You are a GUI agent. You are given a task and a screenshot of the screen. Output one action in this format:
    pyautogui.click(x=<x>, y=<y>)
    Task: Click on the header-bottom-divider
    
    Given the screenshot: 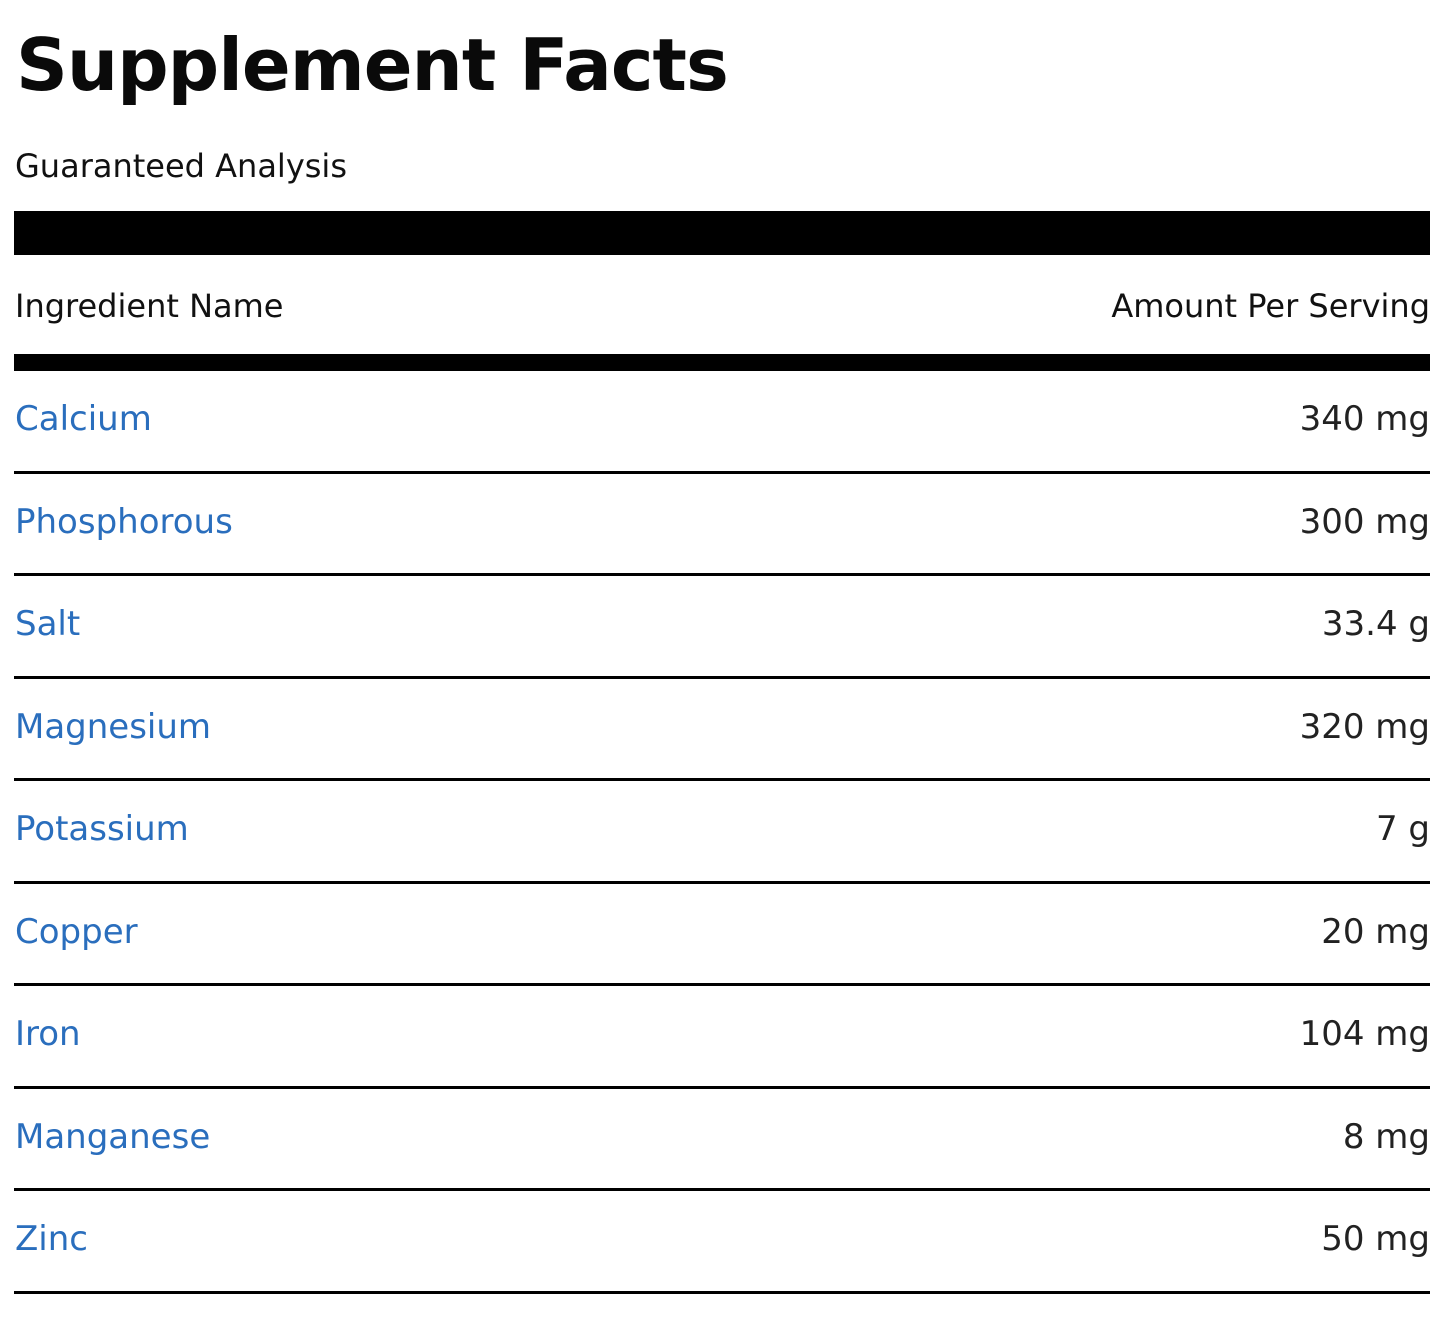 What is the action you would take?
    pyautogui.click(x=722, y=362)
    